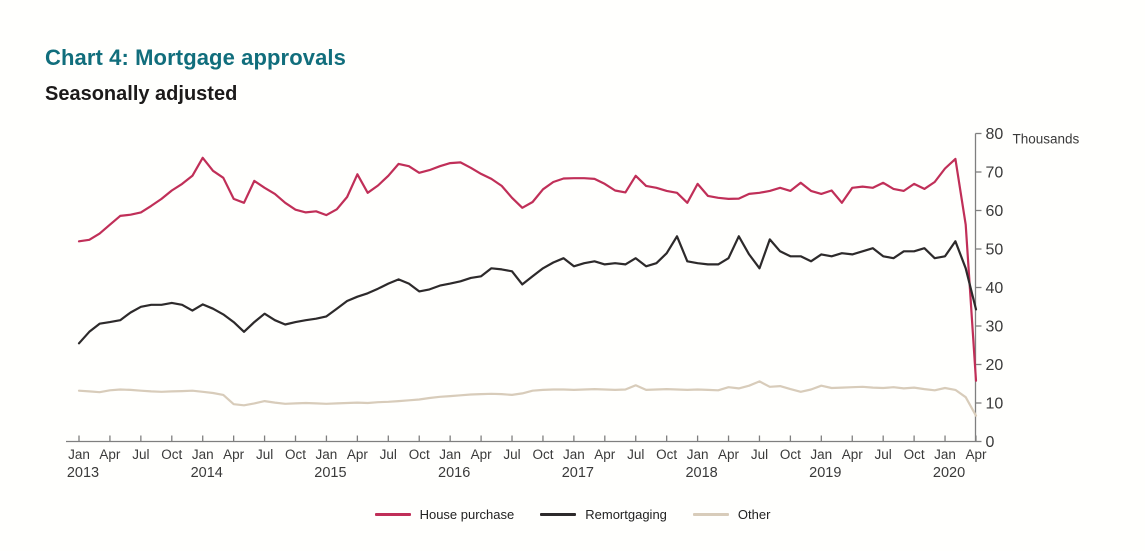 This screenshot has height=551, width=1145. I want to click on x-year-label: 2014, so click(207, 473).